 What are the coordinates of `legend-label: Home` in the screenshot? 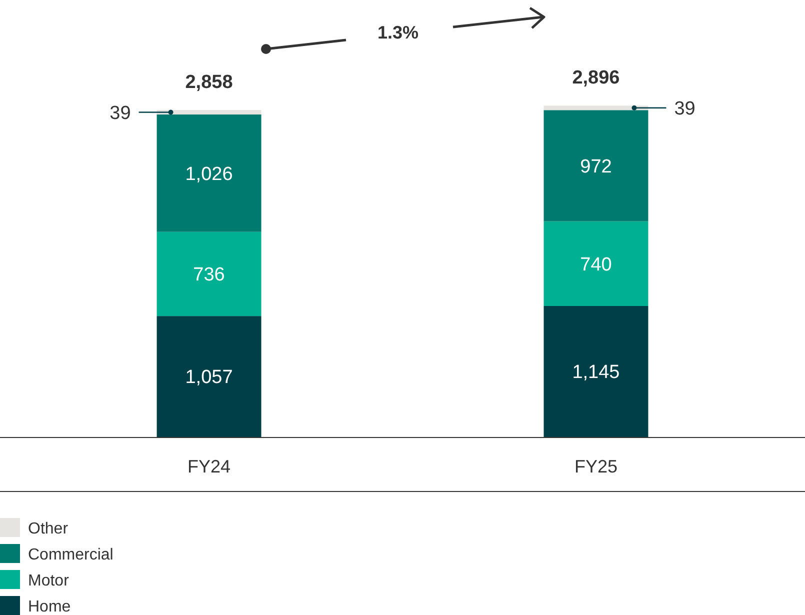 It's located at (49, 606).